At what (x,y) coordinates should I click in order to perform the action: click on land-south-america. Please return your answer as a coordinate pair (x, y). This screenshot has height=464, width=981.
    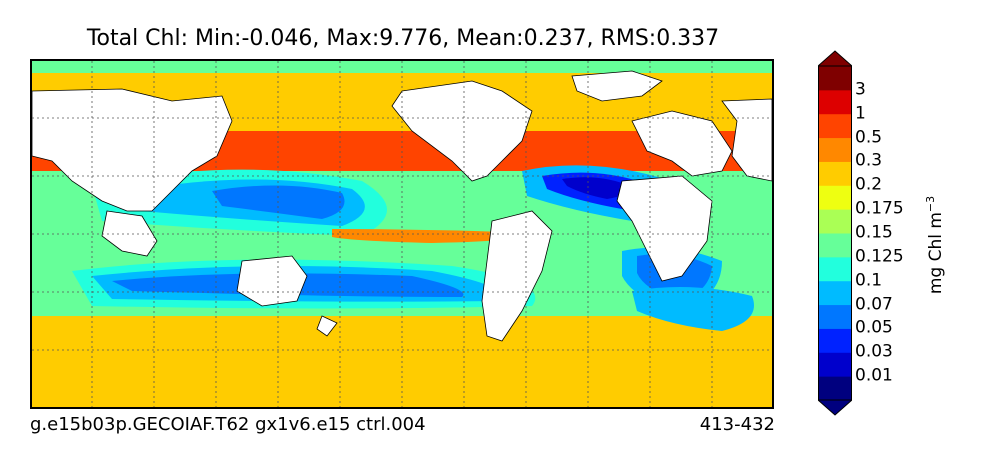
    Looking at the image, I should click on (517, 276).